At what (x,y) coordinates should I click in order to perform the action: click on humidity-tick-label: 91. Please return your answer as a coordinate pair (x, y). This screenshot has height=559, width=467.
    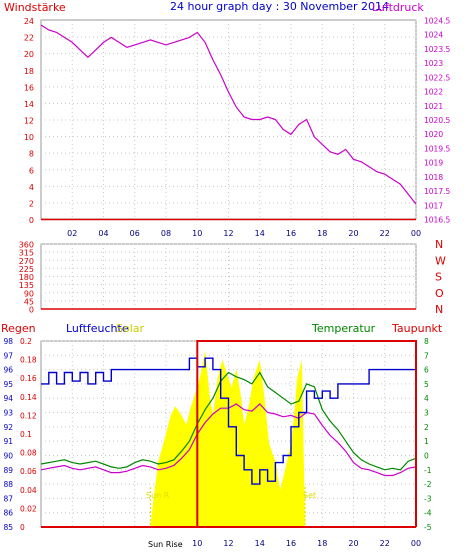
    Looking at the image, I should click on (8, 441).